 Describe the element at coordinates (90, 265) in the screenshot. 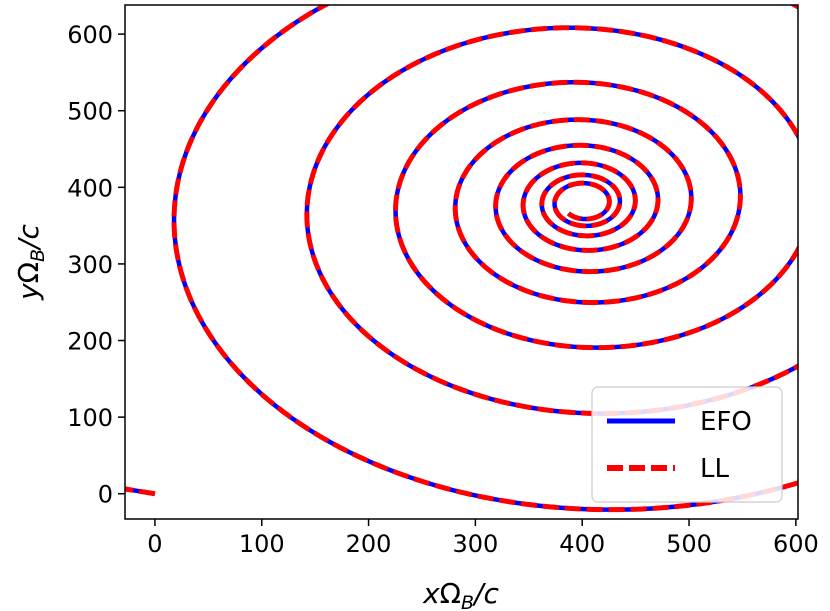

I see `y-tick-label: 300` at that location.